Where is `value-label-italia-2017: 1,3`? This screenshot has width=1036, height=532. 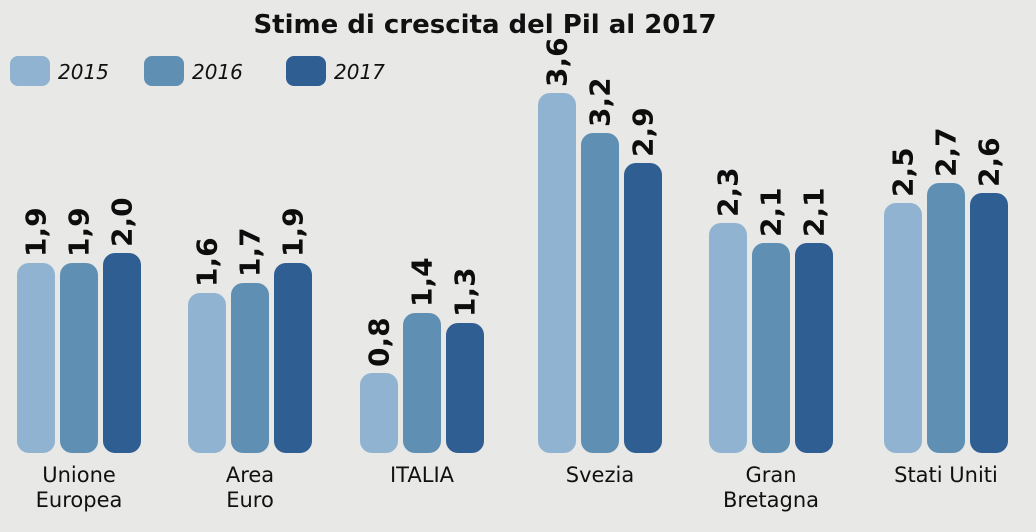
value-label-italia-2017: 1,3 is located at coordinates (465, 292).